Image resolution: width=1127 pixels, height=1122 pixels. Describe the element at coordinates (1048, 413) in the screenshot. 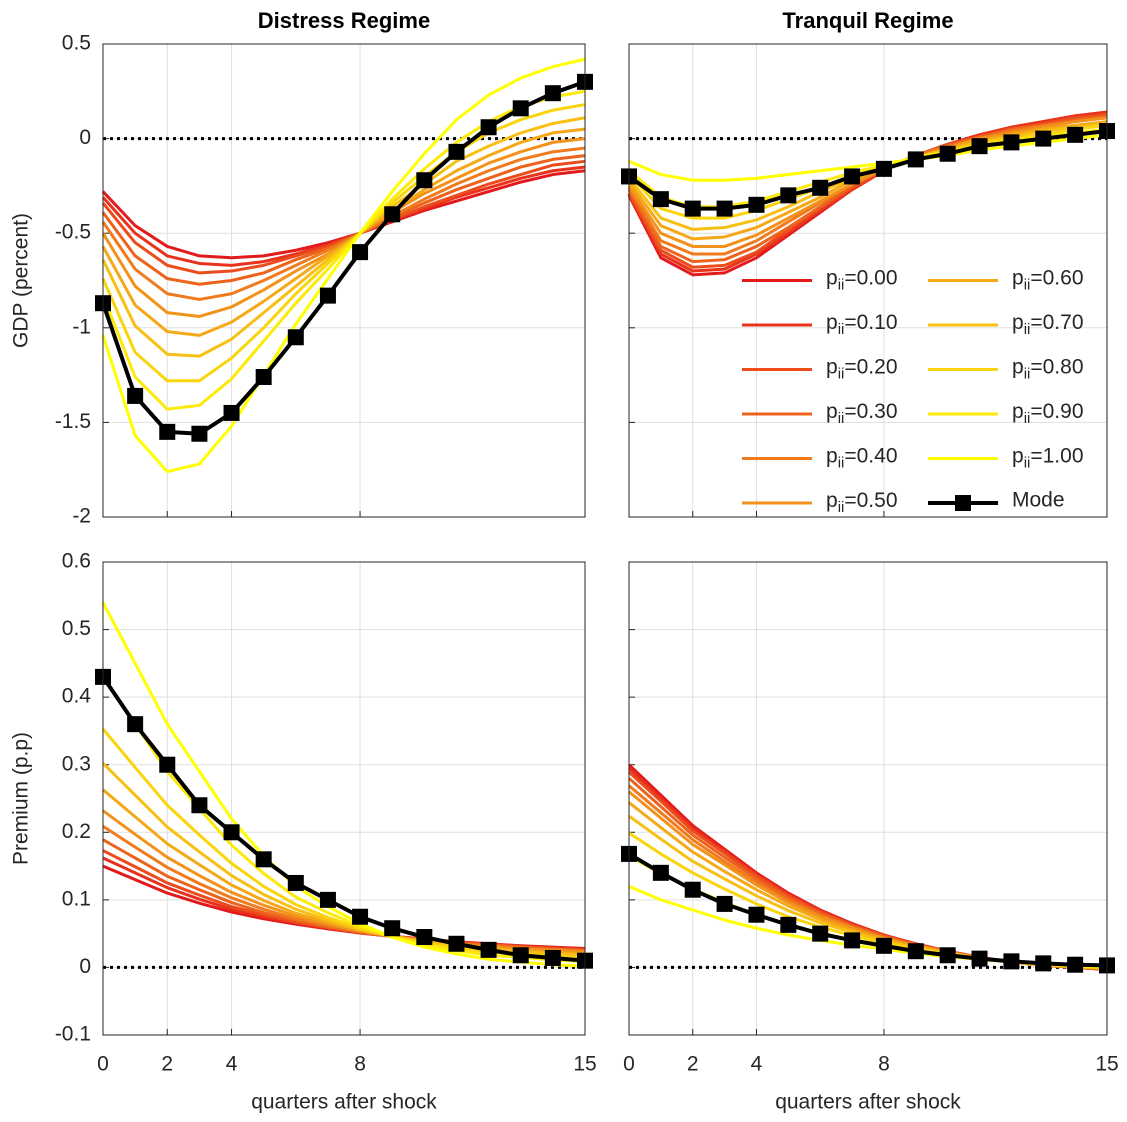

I see `legend-label: pii=0.90` at that location.